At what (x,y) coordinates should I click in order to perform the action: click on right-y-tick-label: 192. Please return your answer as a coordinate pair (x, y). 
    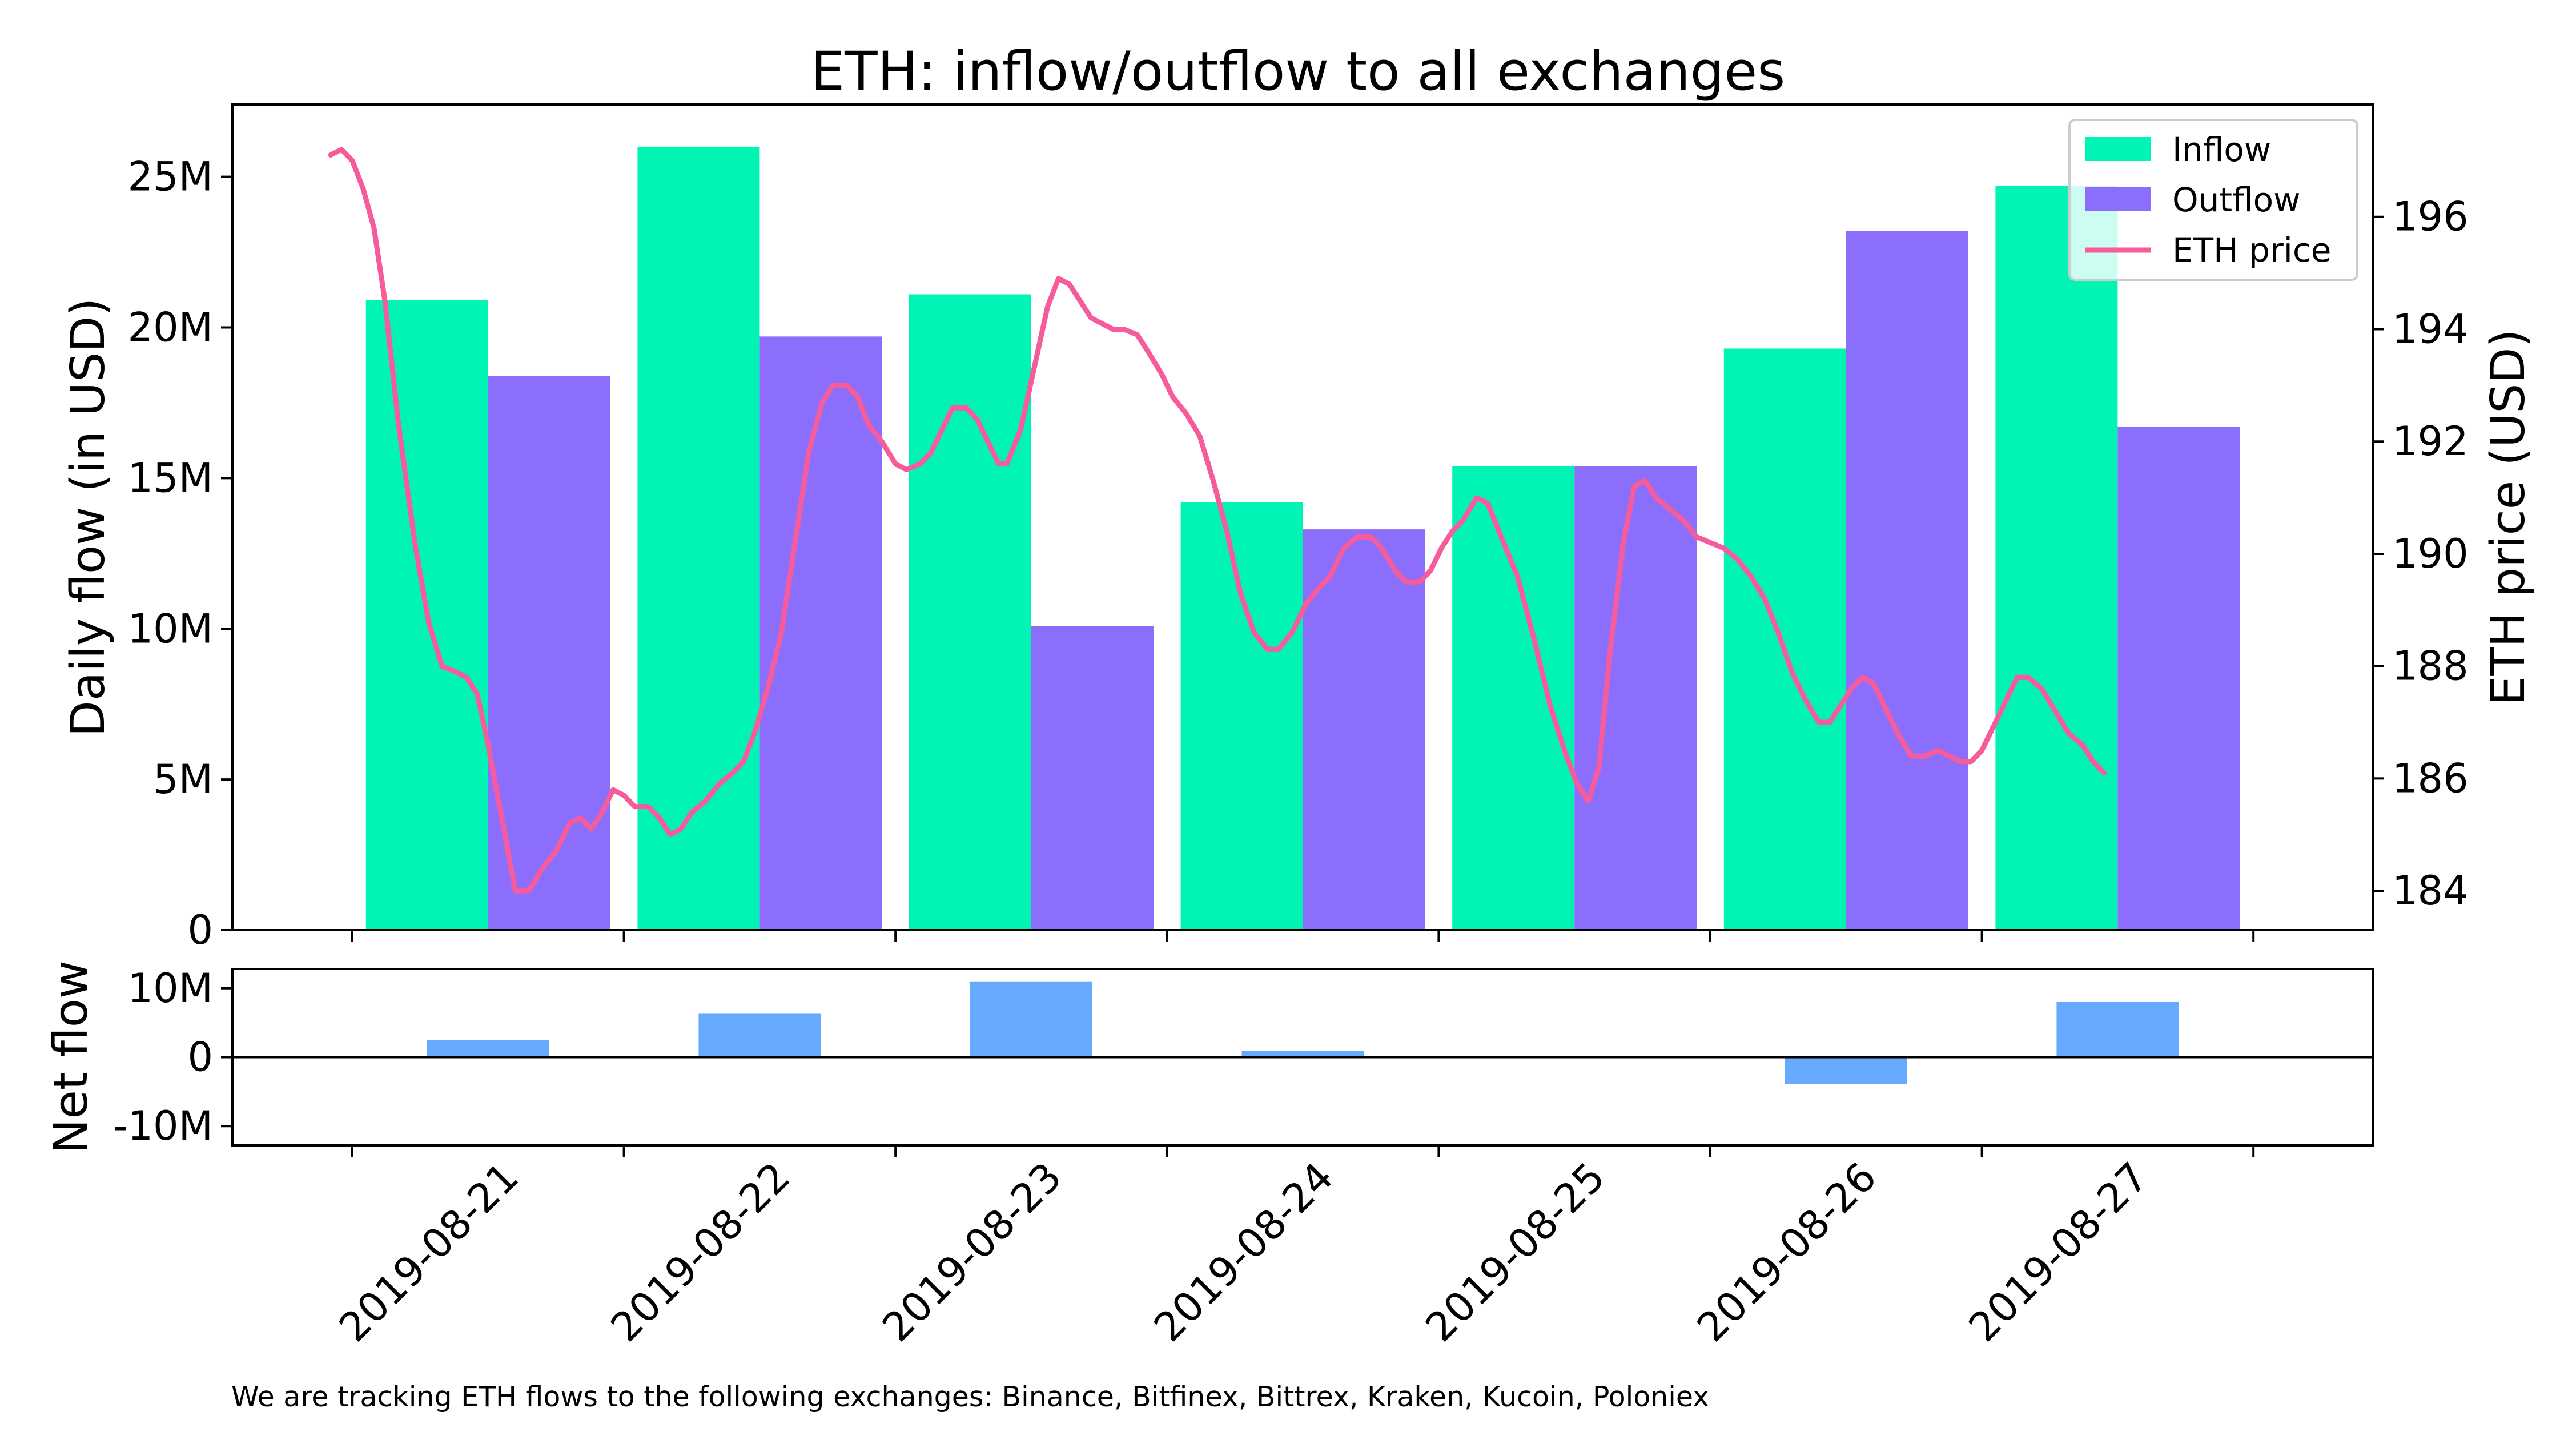
    Looking at the image, I should click on (2431, 441).